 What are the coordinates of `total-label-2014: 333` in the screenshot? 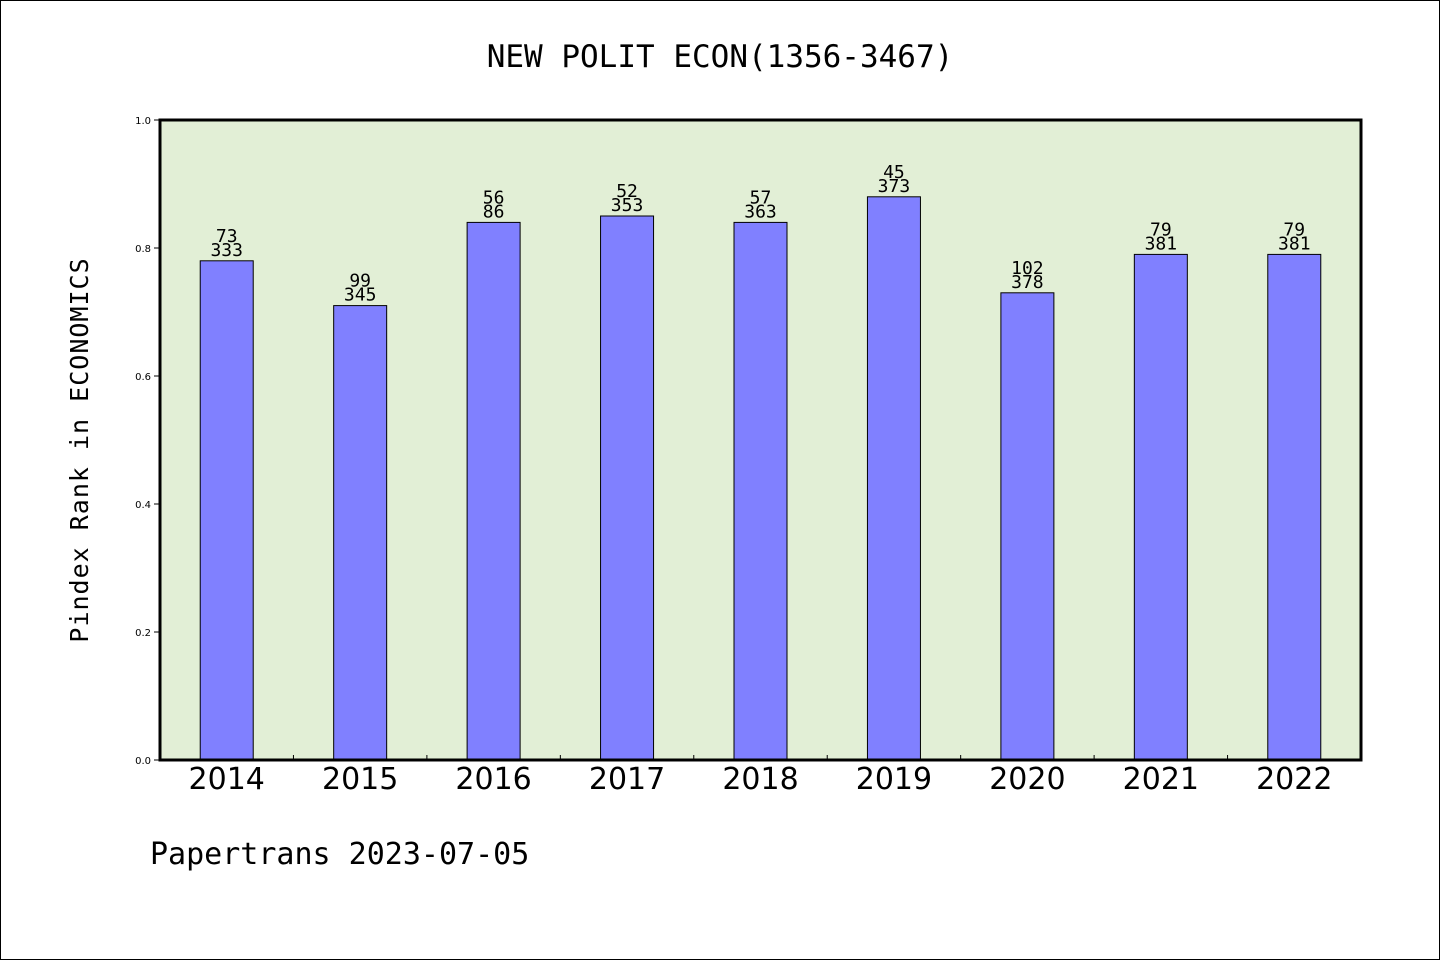 It's located at (226, 250).